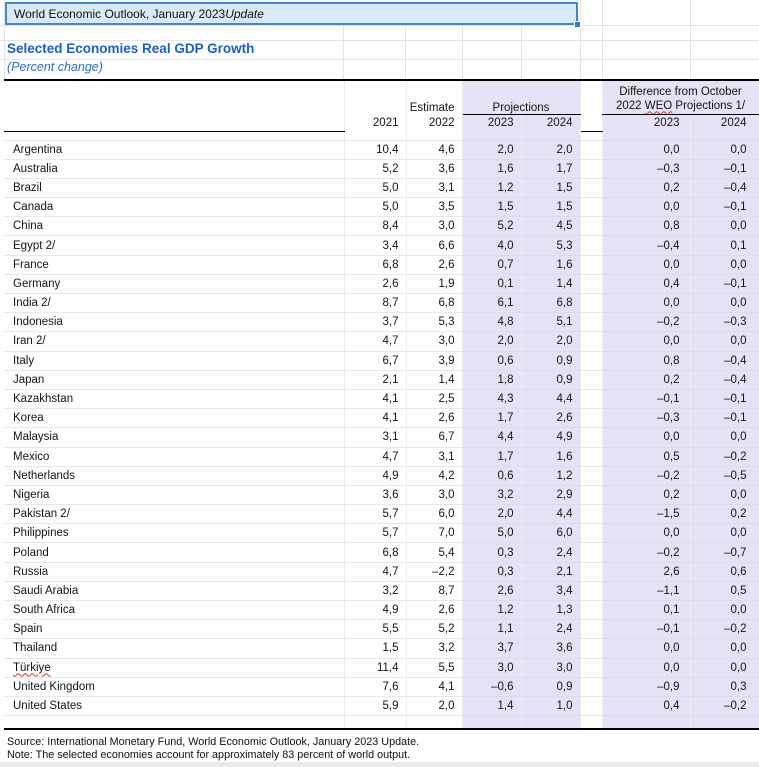 The width and height of the screenshot is (759, 767). Describe the element at coordinates (174, 188) in the screenshot. I see `cell-country: Brazil` at that location.